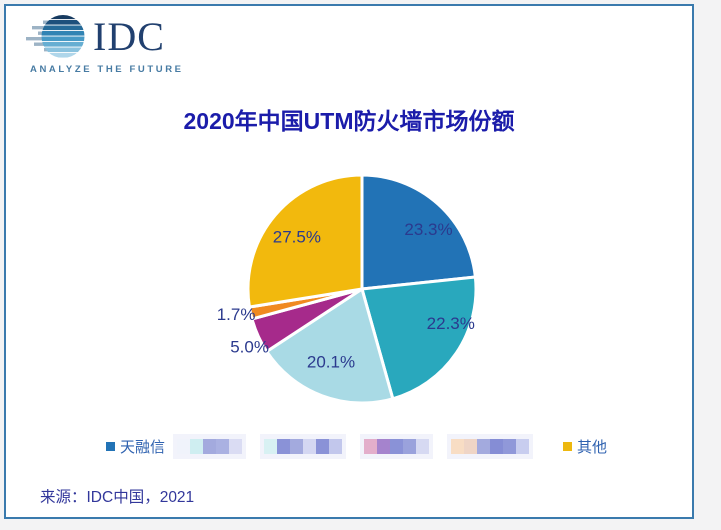  I want to click on idc-tagline: ANALYZE THE FUTURE, so click(107, 69).